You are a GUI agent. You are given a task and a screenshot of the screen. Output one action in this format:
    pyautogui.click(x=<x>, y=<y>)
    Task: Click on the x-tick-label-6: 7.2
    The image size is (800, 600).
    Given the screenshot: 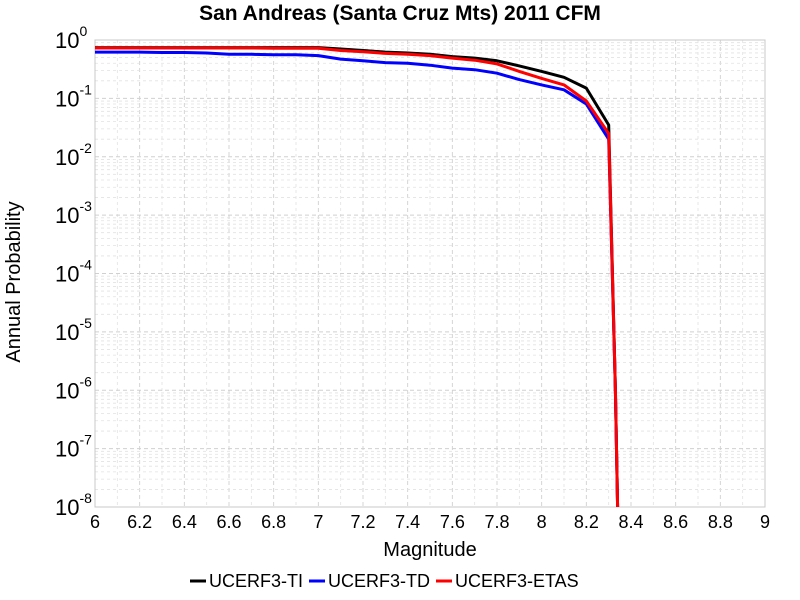 What is the action you would take?
    pyautogui.click(x=362, y=522)
    